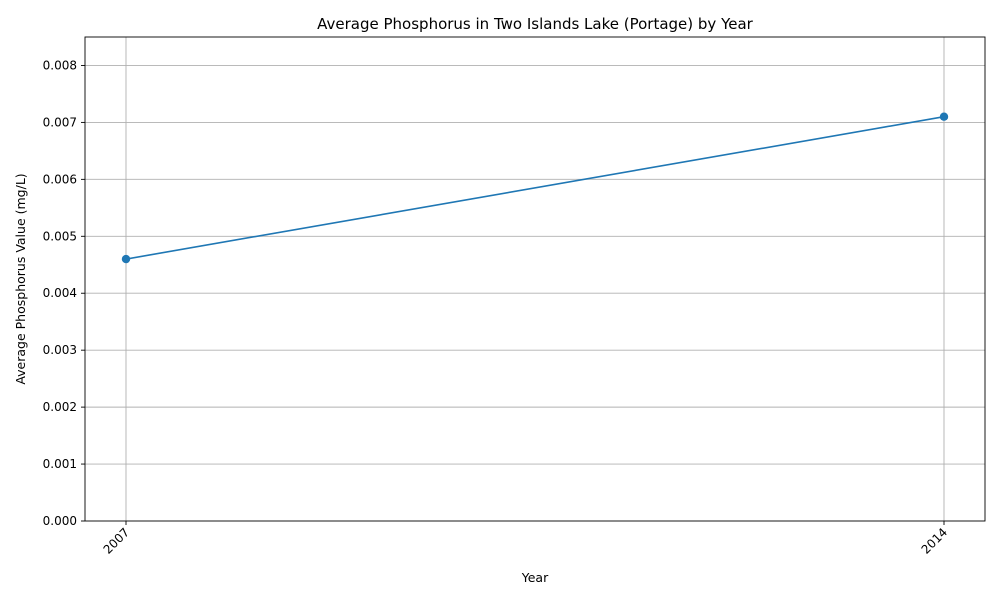 The height and width of the screenshot is (600, 1000). Describe the element at coordinates (60, 122) in the screenshot. I see `y-tick-label: 0.007` at that location.